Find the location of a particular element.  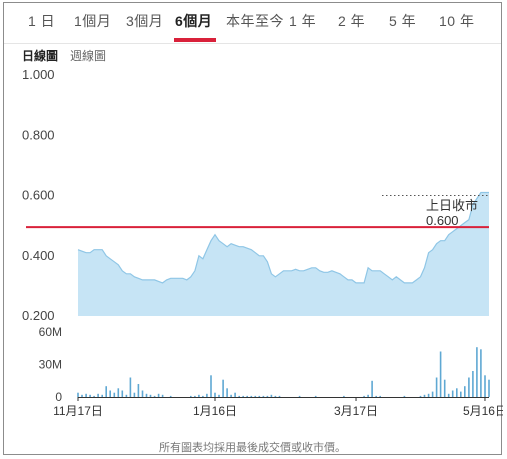

price-tick-label: 0.400 is located at coordinates (38, 255).